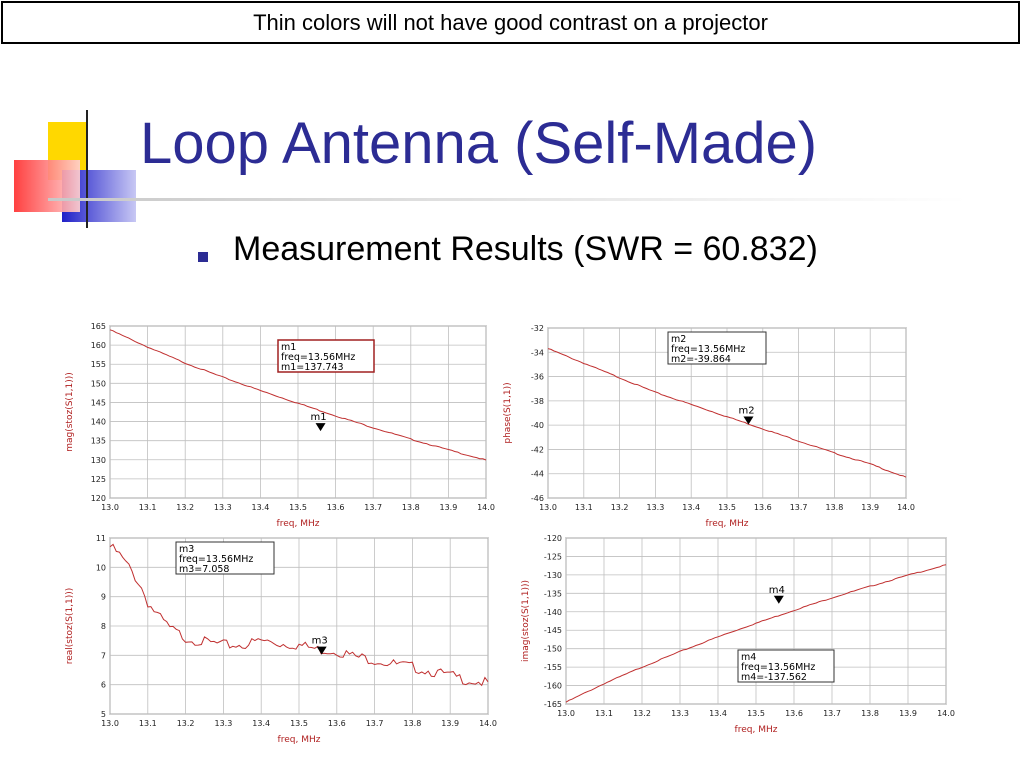 This screenshot has width=1024, height=768. What do you see at coordinates (537, 401) in the screenshot?
I see `y-tick-label: -38` at bounding box center [537, 401].